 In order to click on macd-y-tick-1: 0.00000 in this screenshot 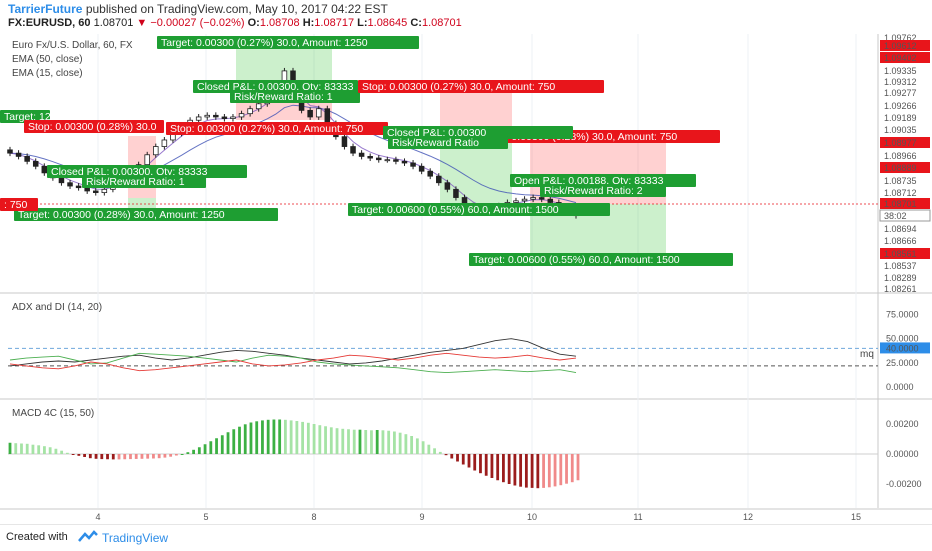, I will do `click(902, 454)`.